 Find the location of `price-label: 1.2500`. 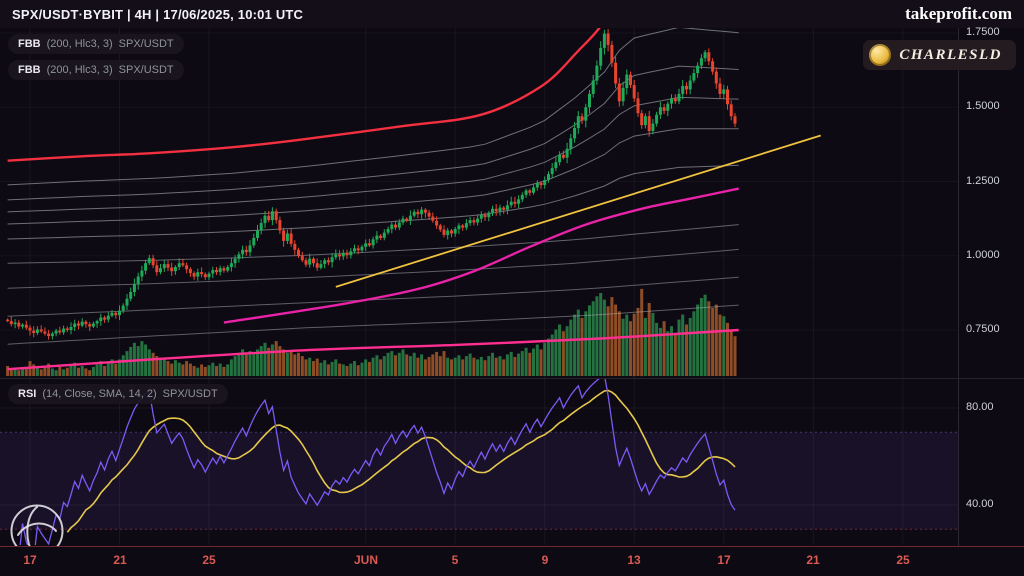

price-label: 1.2500 is located at coordinates (983, 181).